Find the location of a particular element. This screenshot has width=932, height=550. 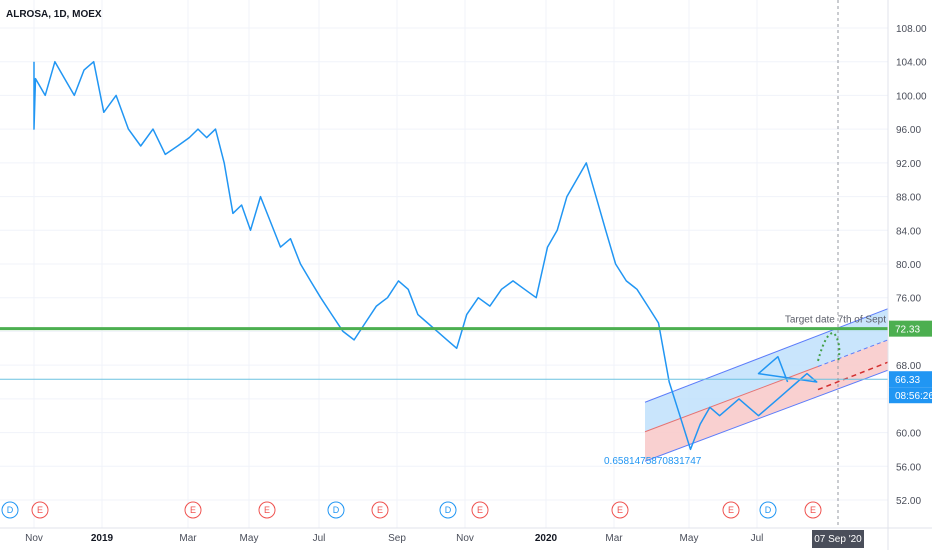

x-tick-label: 2019 is located at coordinates (102, 538).